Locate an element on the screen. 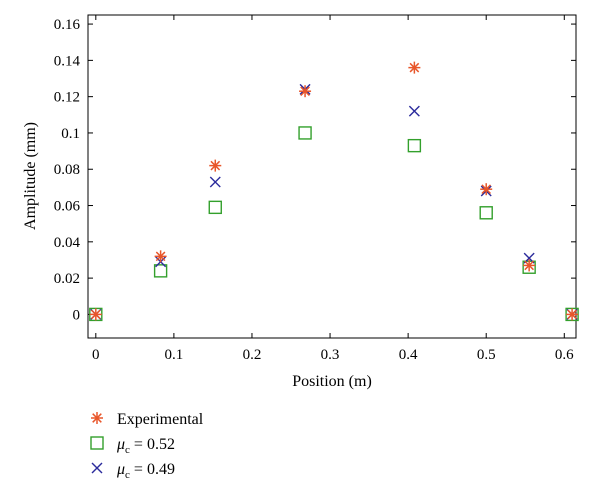 The height and width of the screenshot is (503, 600). legend-label-2: μc = 0.49 is located at coordinates (145, 471).